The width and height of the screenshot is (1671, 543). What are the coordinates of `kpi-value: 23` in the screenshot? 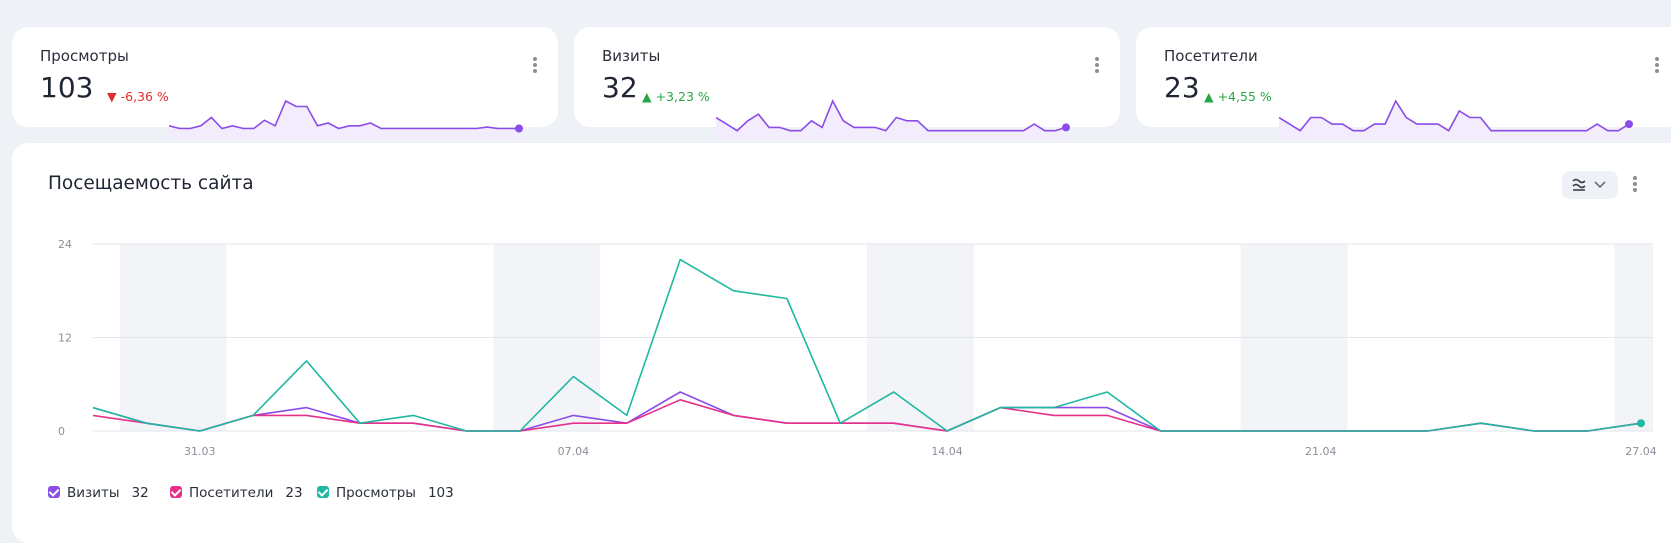 It's located at (1182, 87).